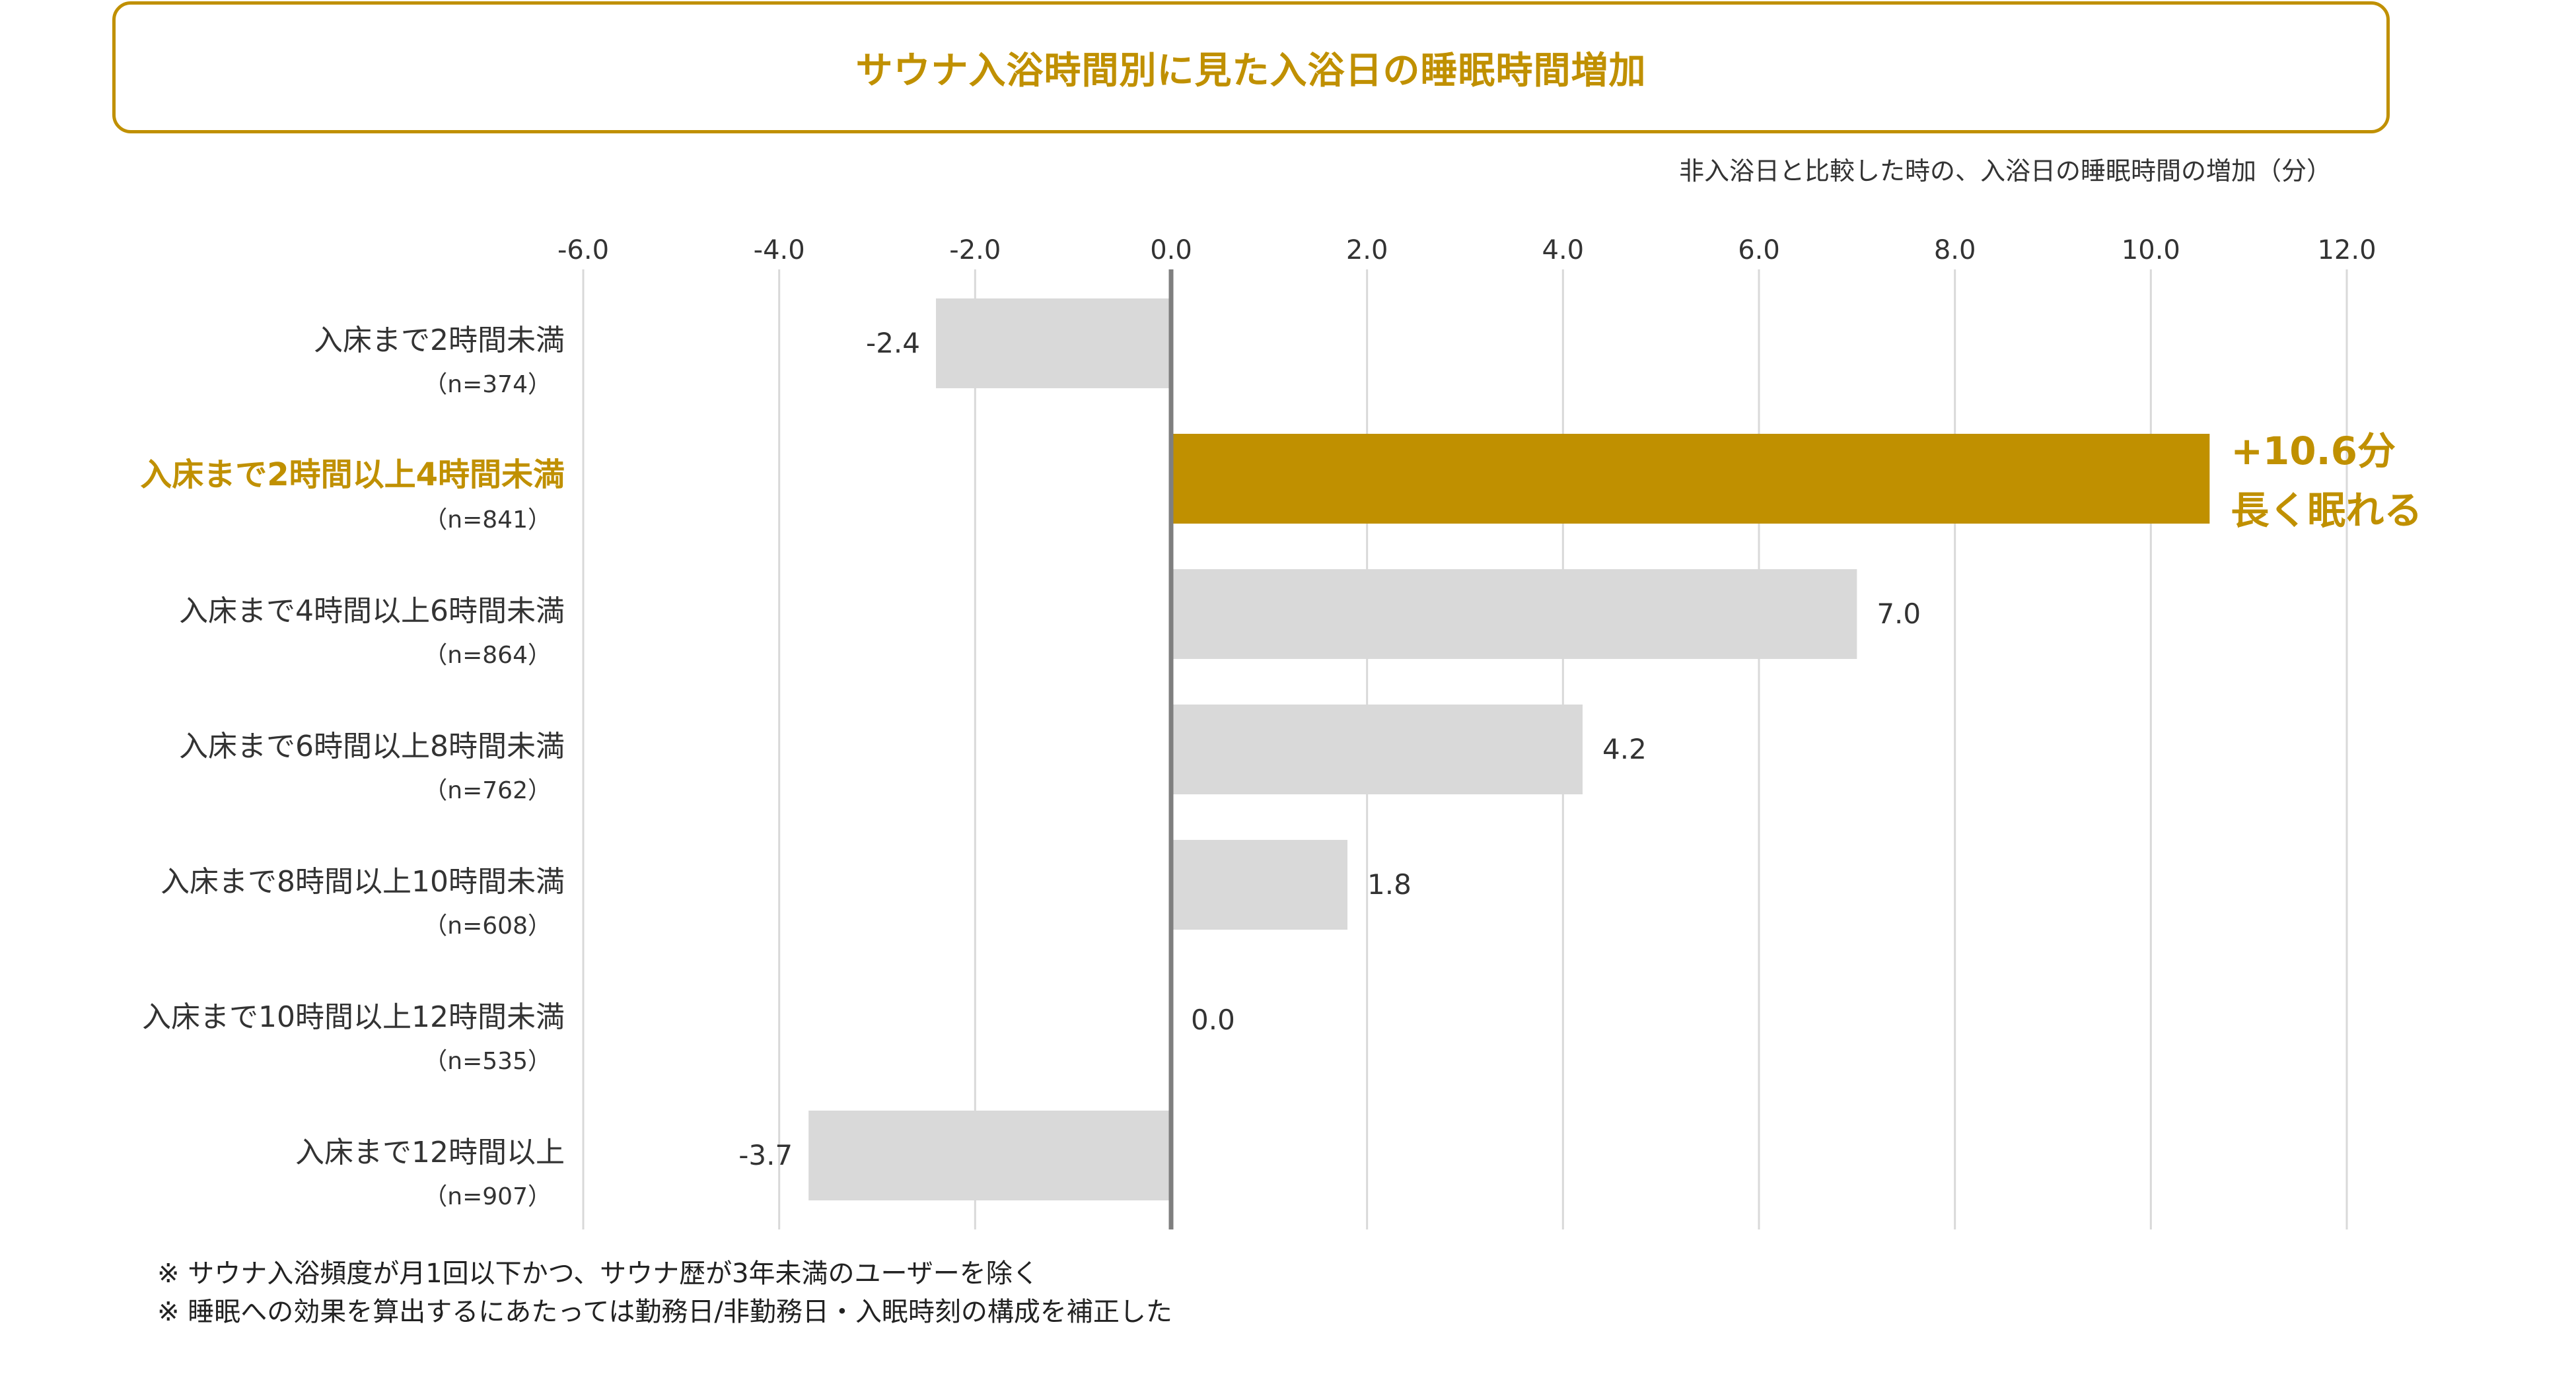 Image resolution: width=2576 pixels, height=1380 pixels. What do you see at coordinates (893, 343) in the screenshot?
I see `value-label: -2.4` at bounding box center [893, 343].